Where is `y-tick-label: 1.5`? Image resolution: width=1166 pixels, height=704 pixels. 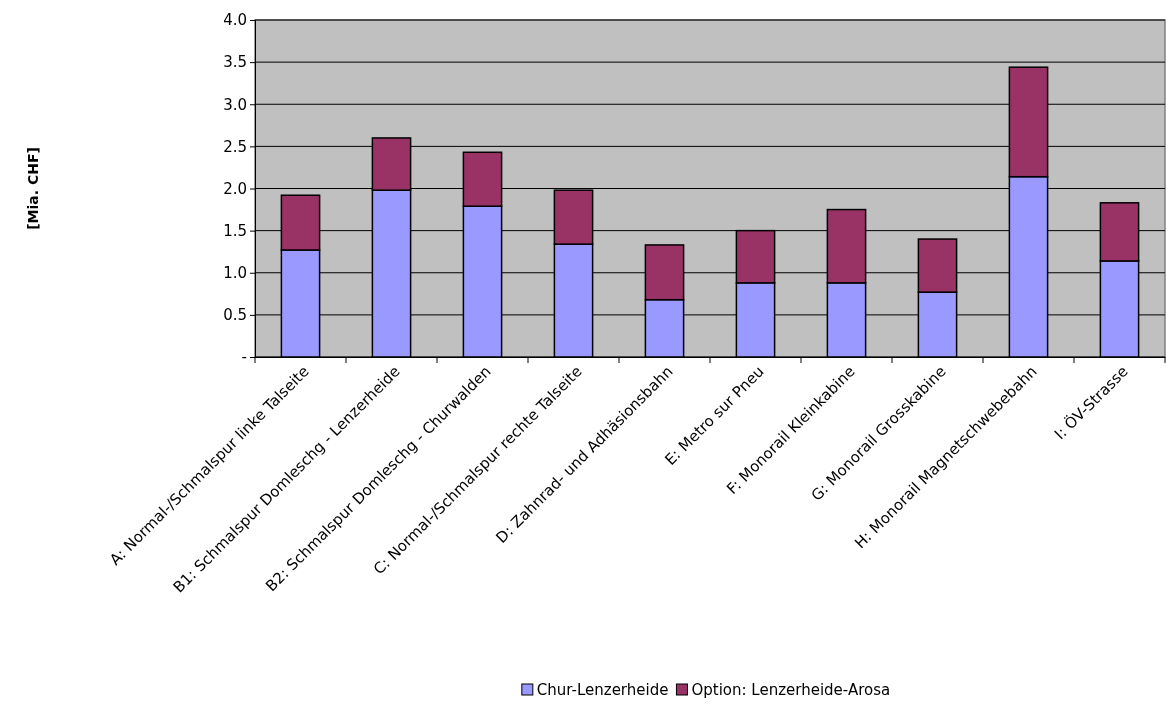 y-tick-label: 1.5 is located at coordinates (235, 230).